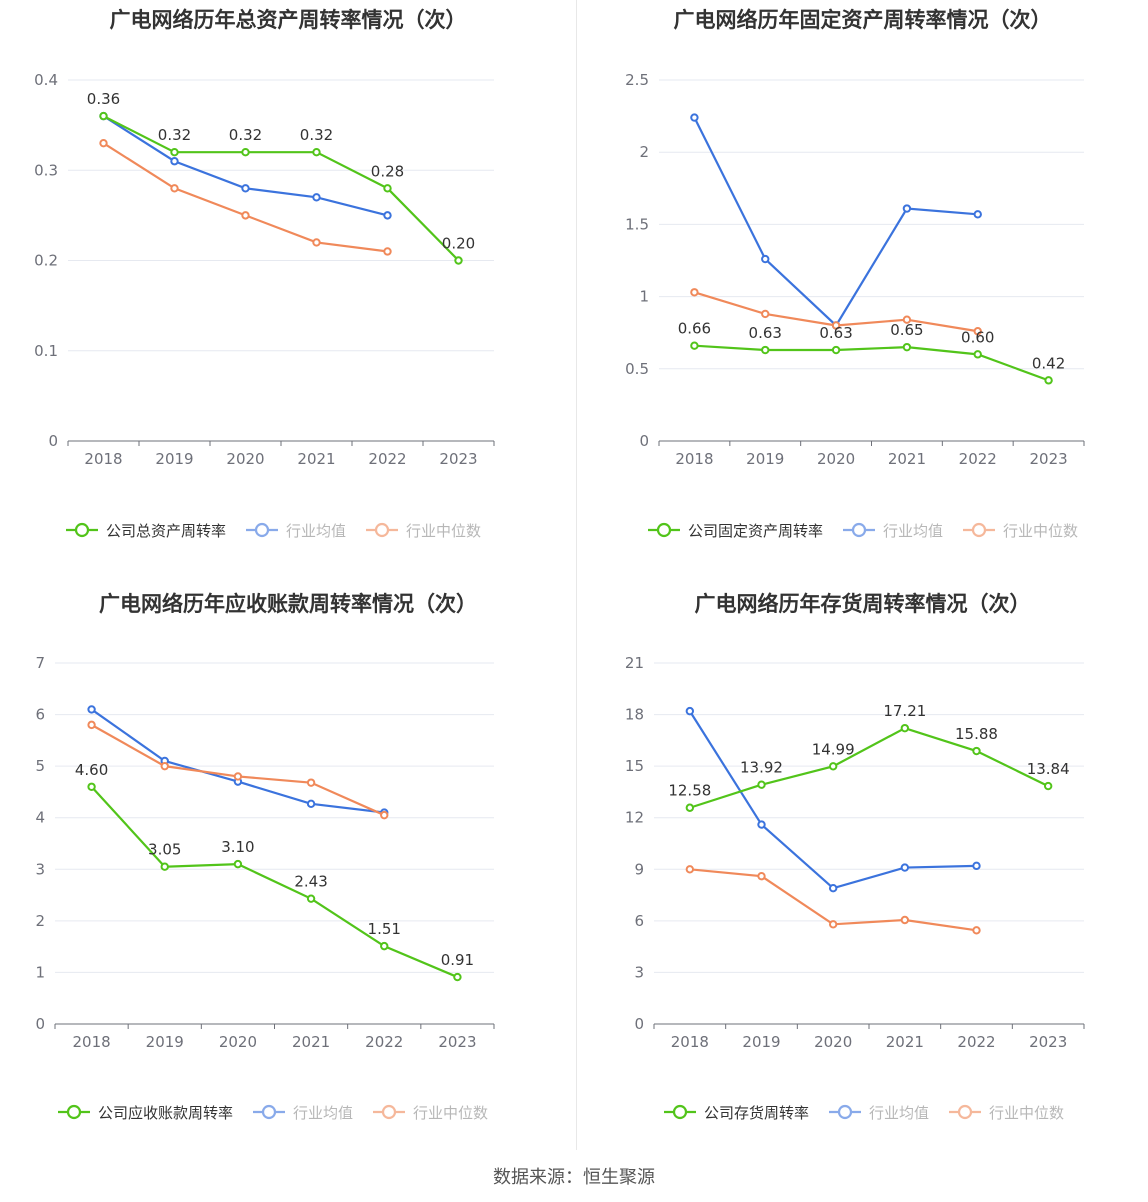  What do you see at coordinates (384, 929) in the screenshot?
I see `data-label: 1.51` at bounding box center [384, 929].